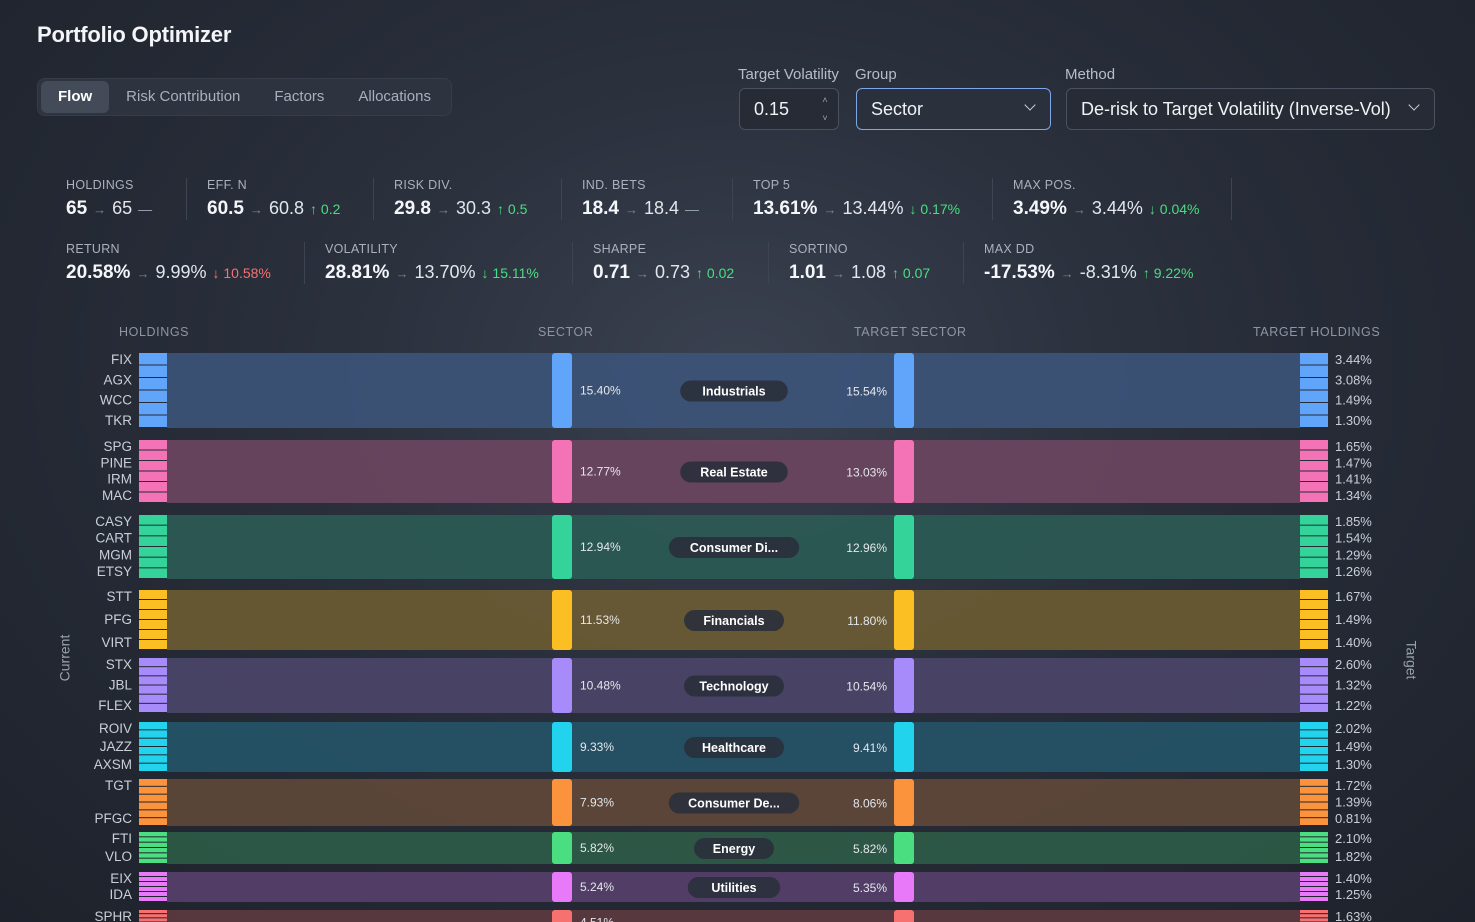  Describe the element at coordinates (98, 272) in the screenshot. I see `stat-from: 20.58%` at that location.